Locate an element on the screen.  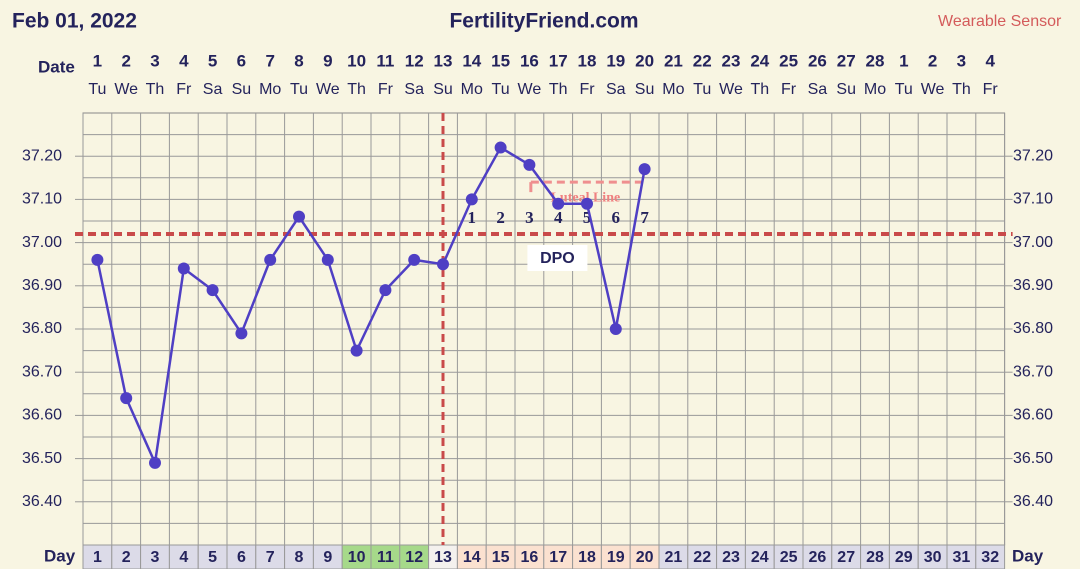
y-tick-label-right: 37.20 is located at coordinates (1033, 155).